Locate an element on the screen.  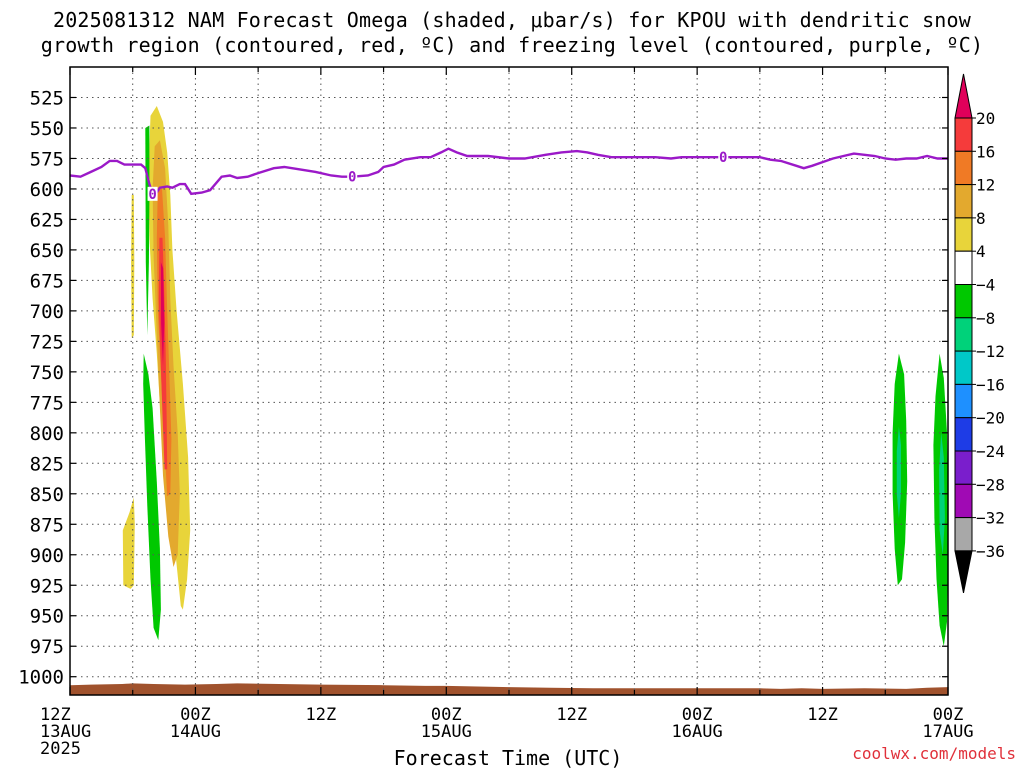
y-tick-label: 875 is located at coordinates (47, 525).